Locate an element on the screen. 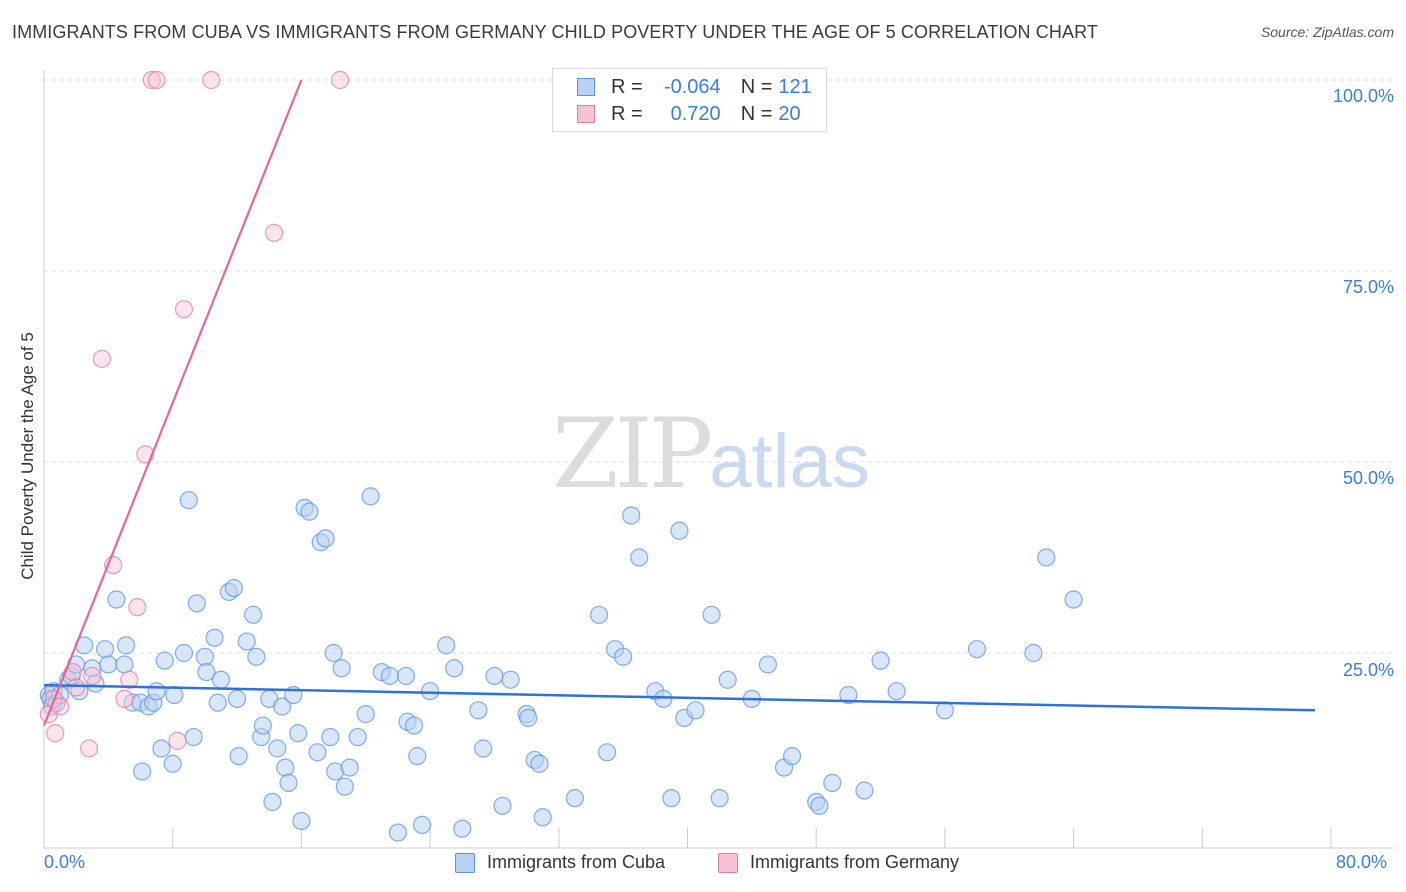 The image size is (1406, 892). watermark: ZIPatlas is located at coordinates (711, 454).